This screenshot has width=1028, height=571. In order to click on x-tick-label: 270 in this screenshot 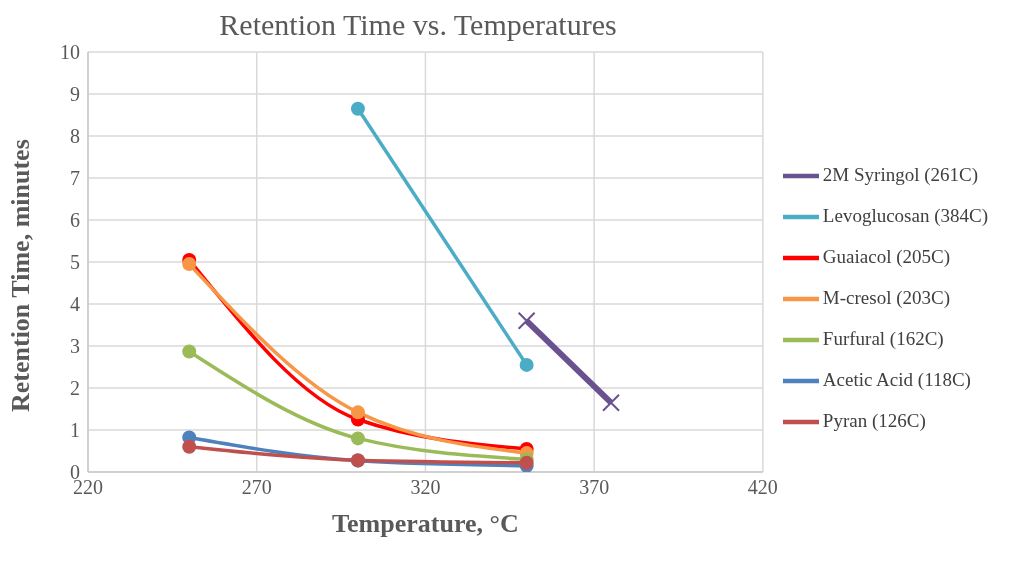, I will do `click(256, 487)`.